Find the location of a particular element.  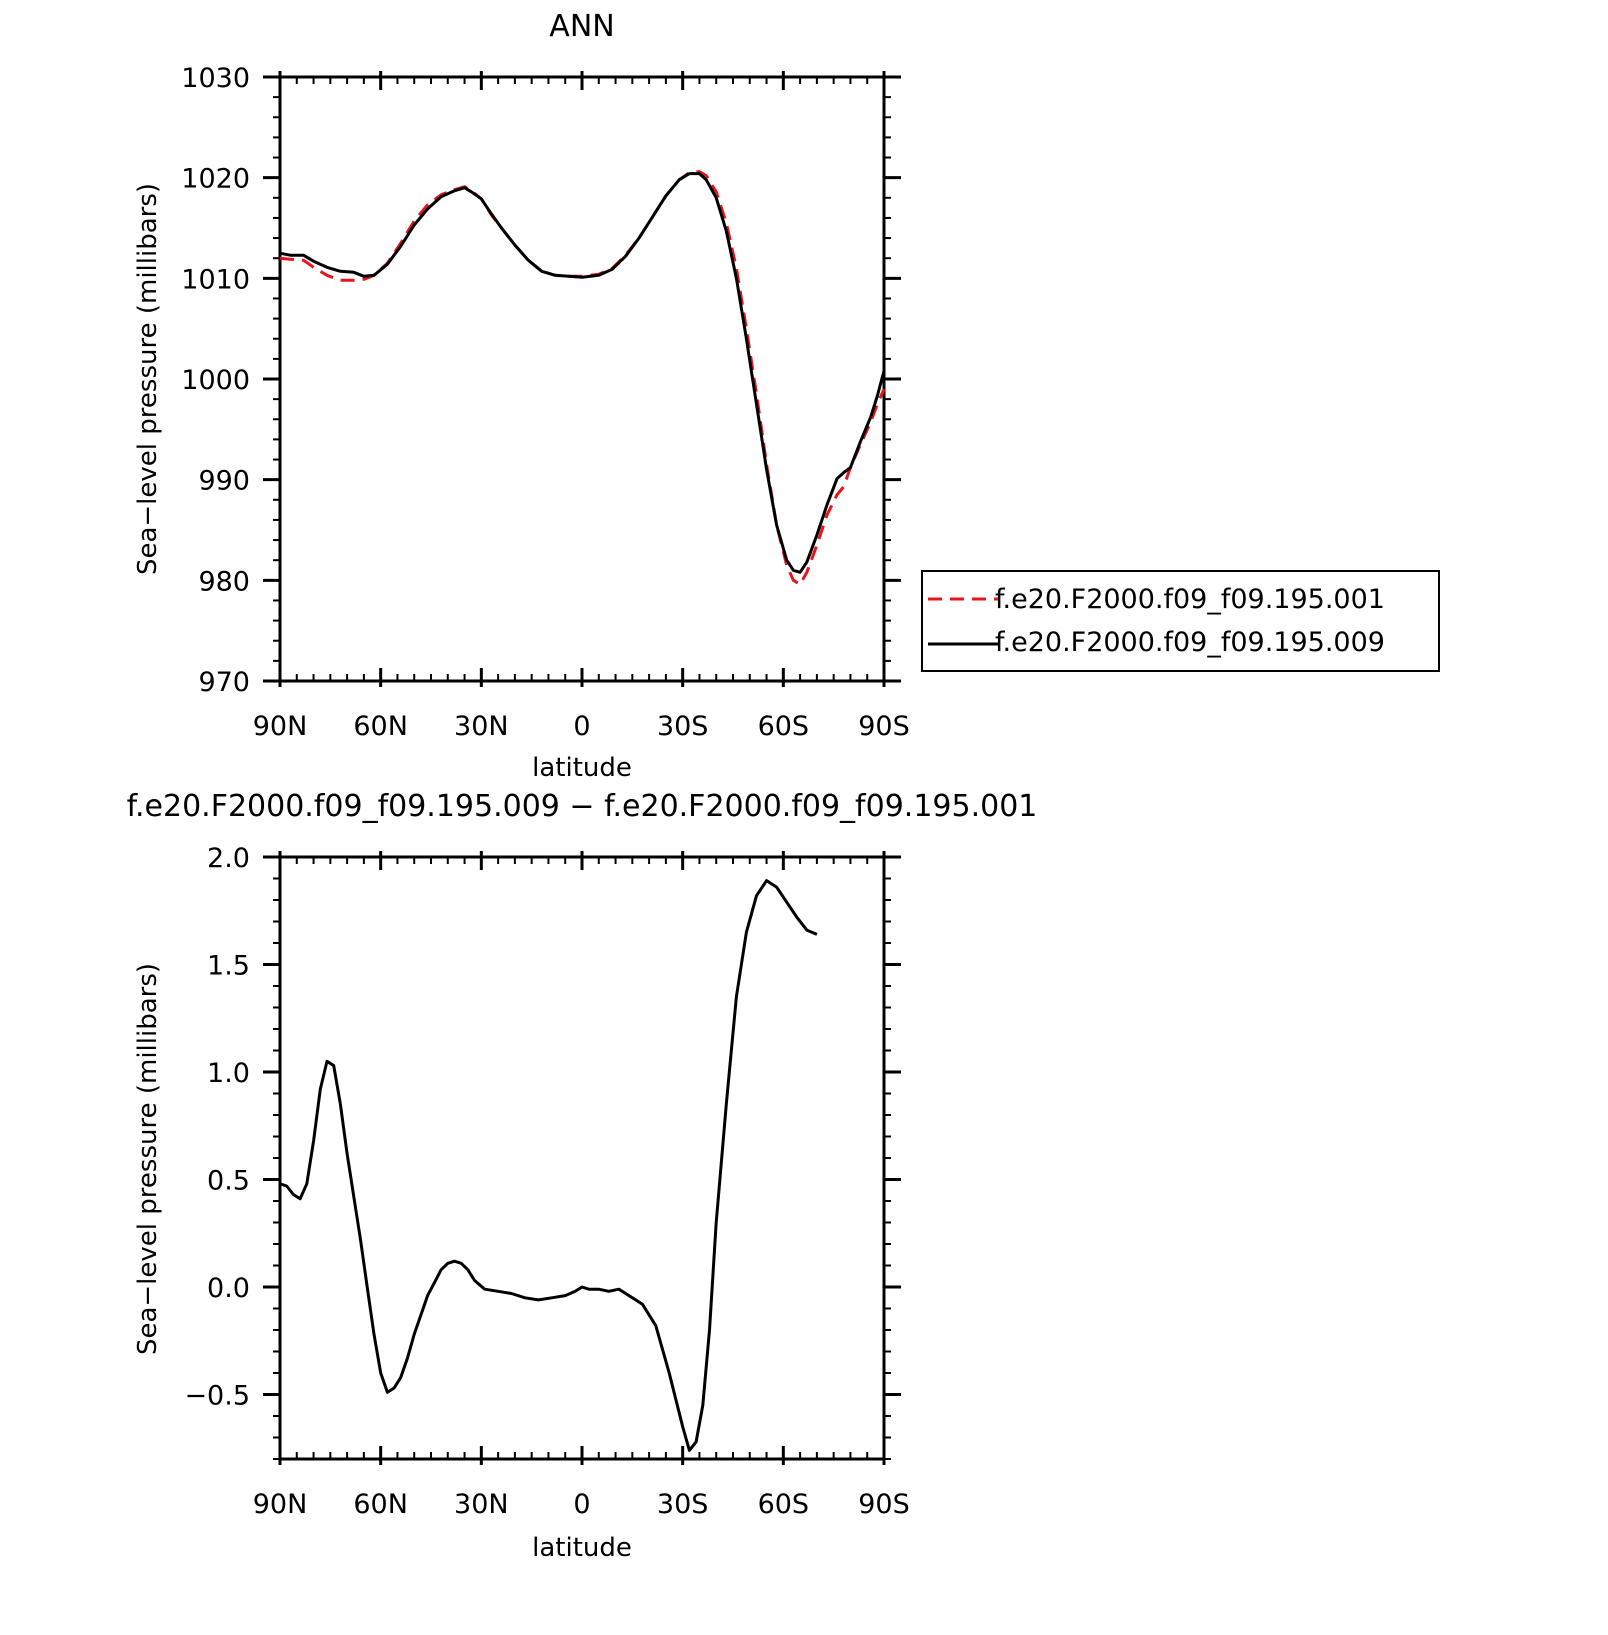

y-tick-label: 0.5 is located at coordinates (228, 1181).